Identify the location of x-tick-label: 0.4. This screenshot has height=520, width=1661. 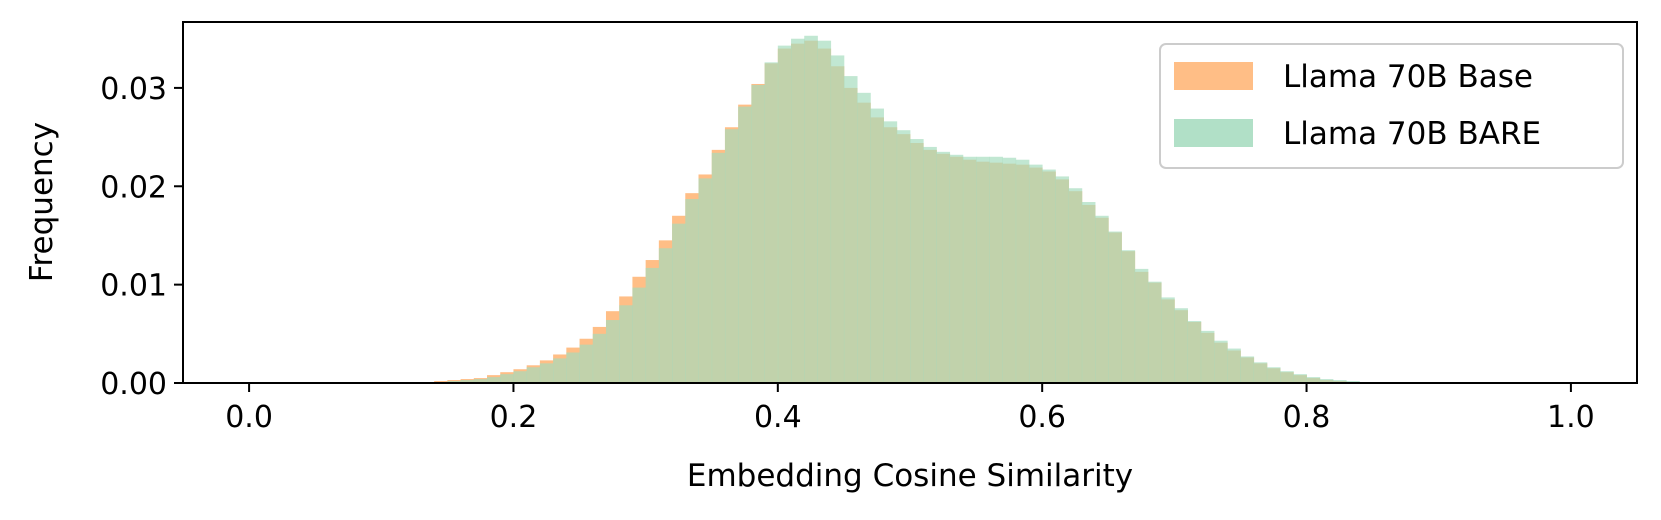
(778, 417).